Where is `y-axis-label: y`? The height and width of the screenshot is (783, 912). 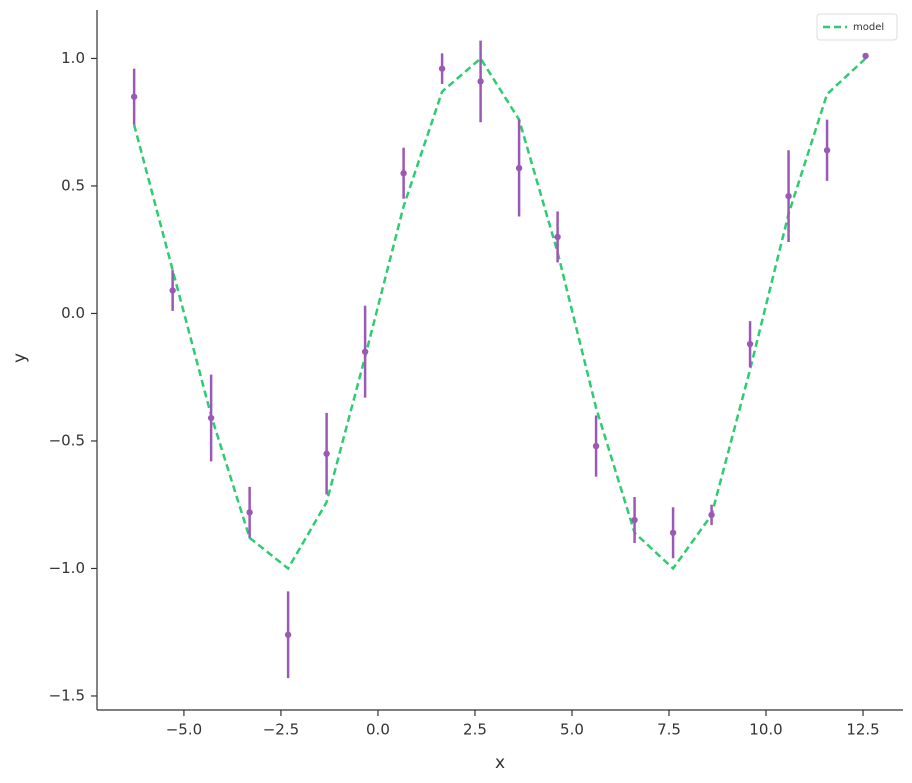
y-axis-label: y is located at coordinates (20, 358).